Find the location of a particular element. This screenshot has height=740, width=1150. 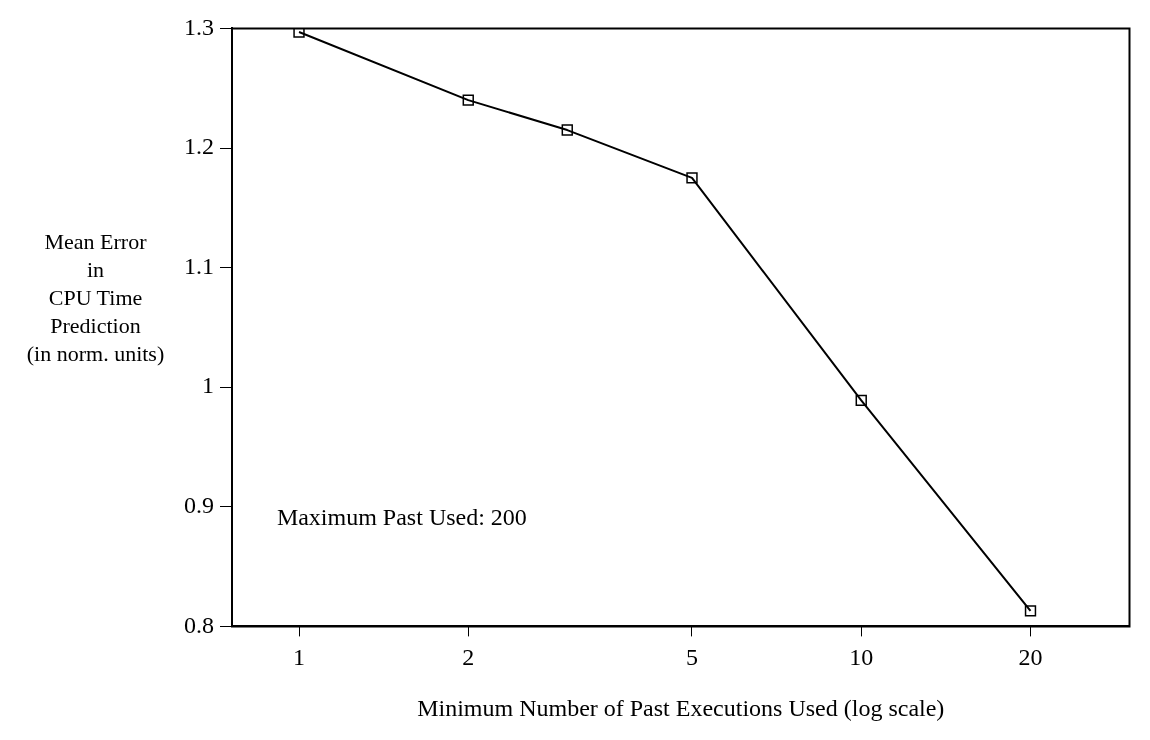

x-tick-label: 10 is located at coordinates (861, 657).